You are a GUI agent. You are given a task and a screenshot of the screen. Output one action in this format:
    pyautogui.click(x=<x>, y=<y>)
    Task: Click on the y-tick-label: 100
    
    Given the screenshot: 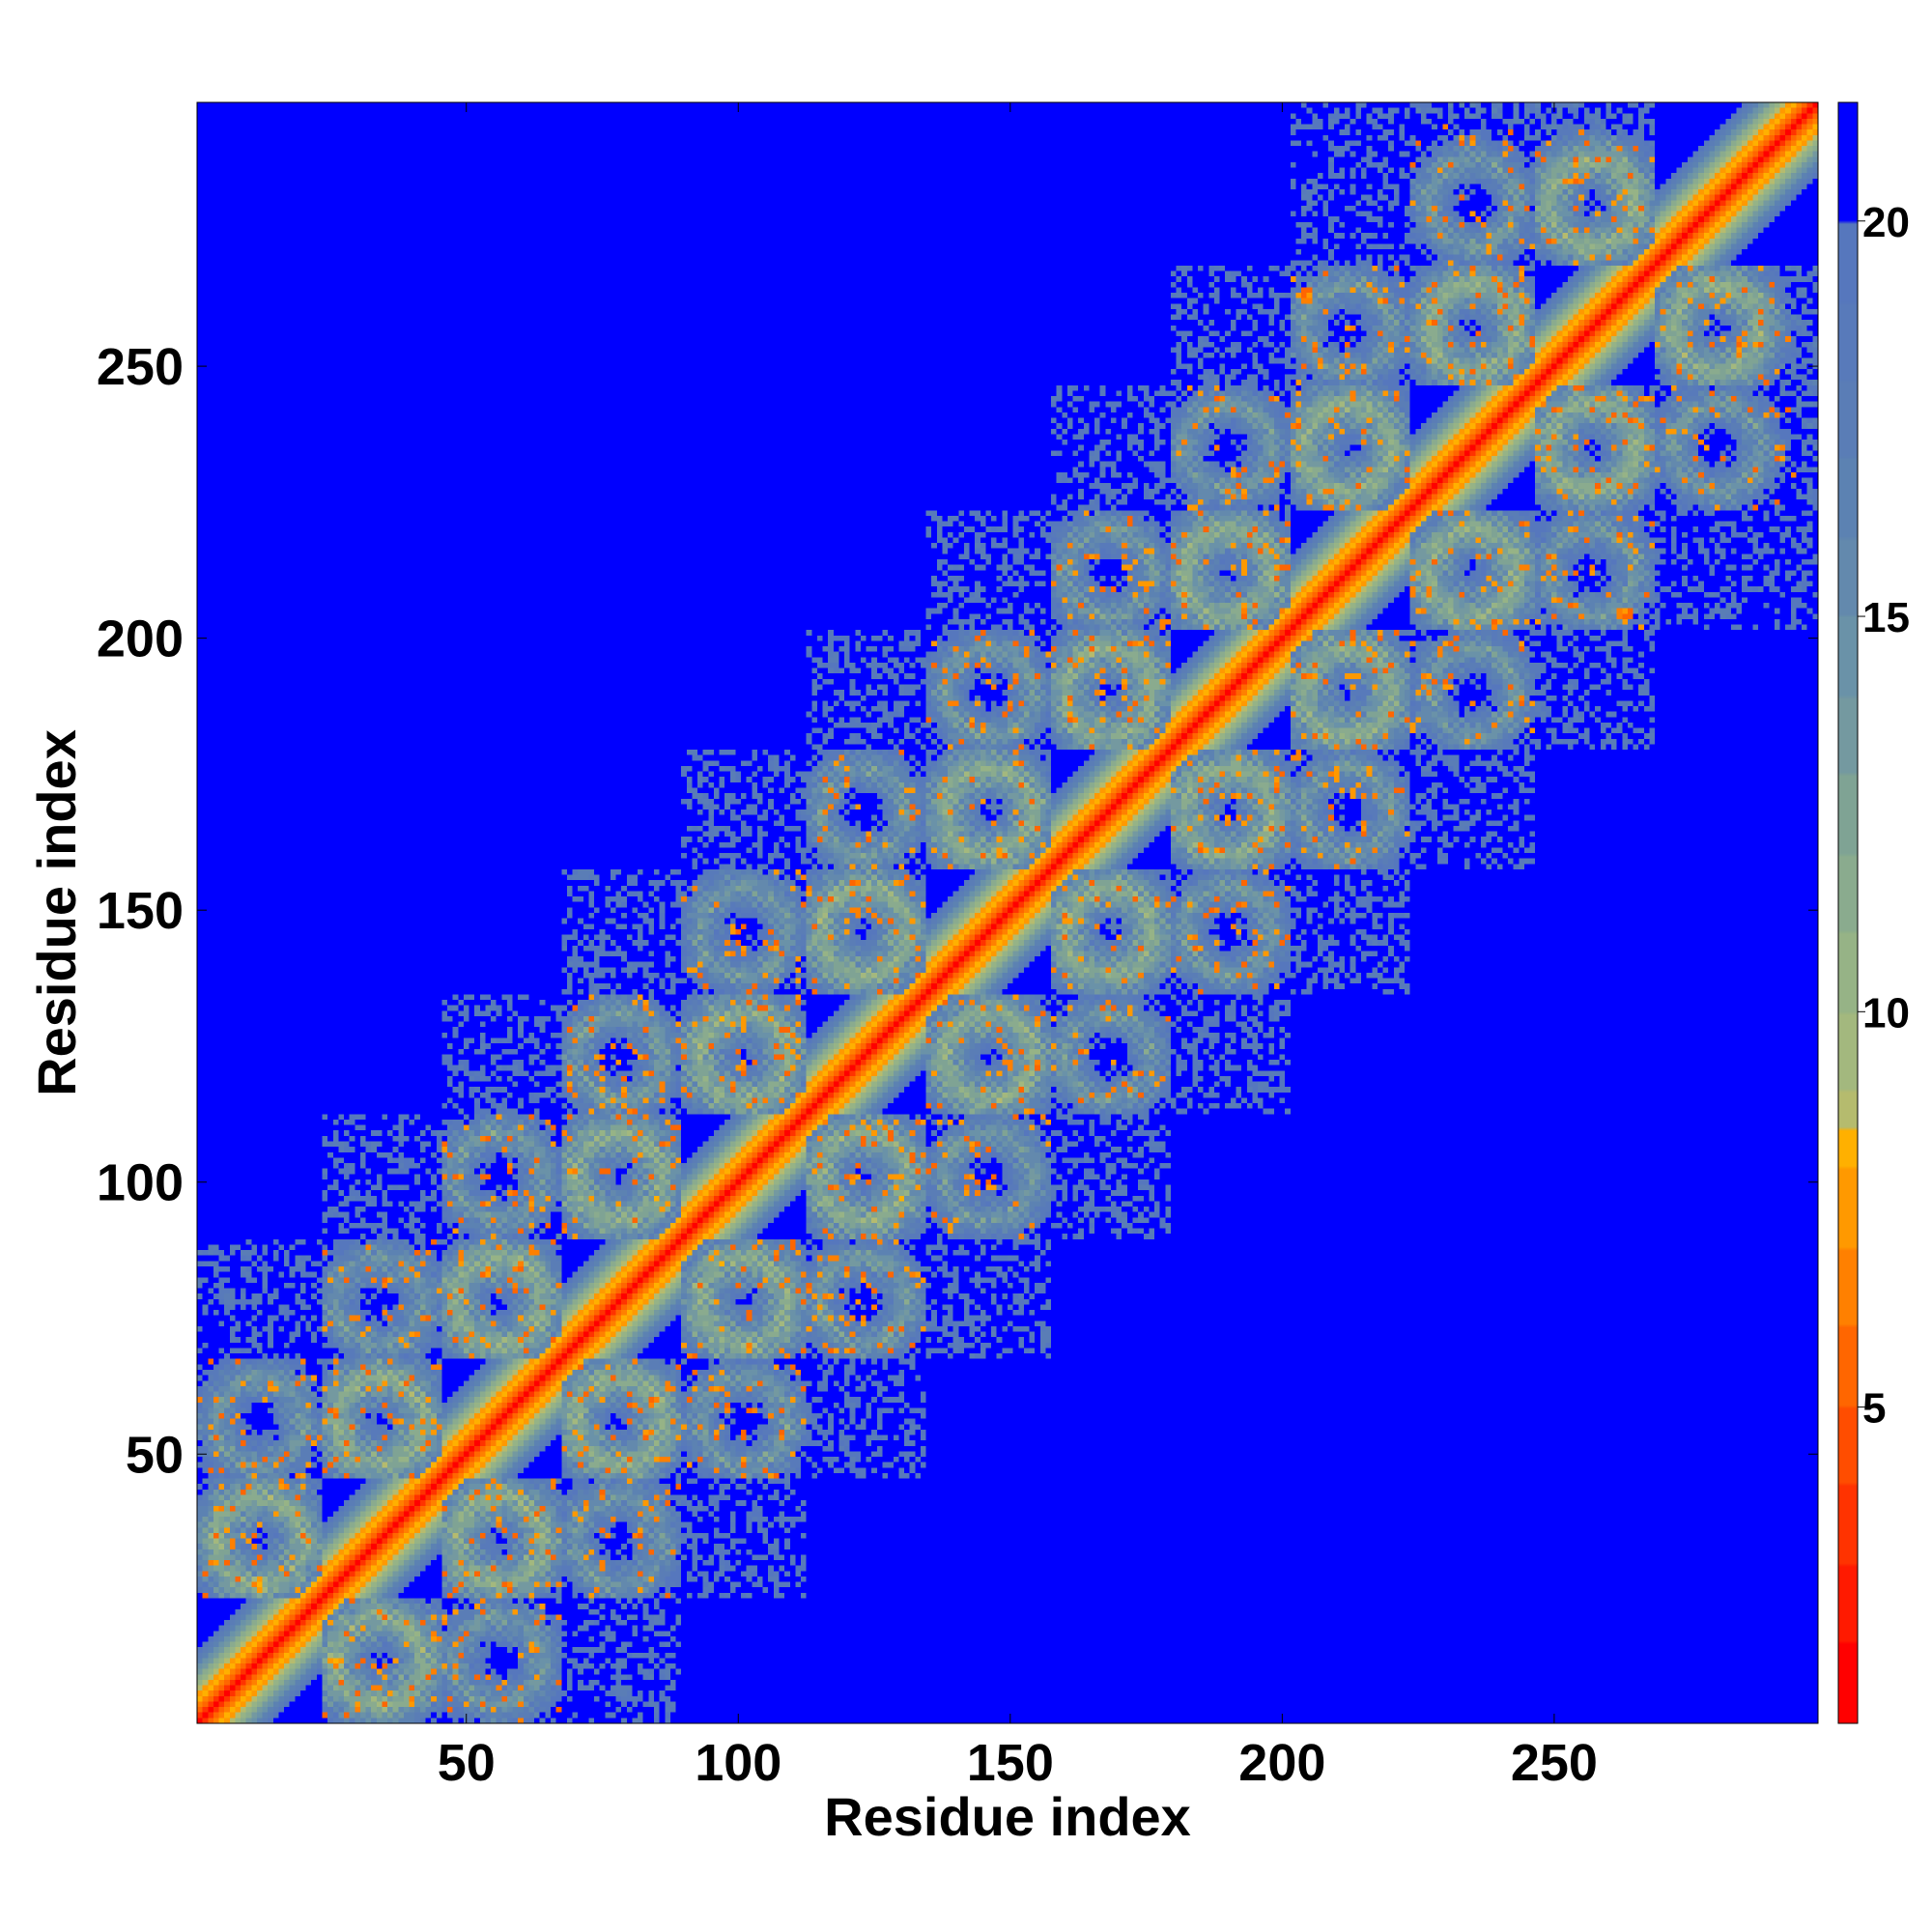 What is the action you would take?
    pyautogui.click(x=140, y=1183)
    